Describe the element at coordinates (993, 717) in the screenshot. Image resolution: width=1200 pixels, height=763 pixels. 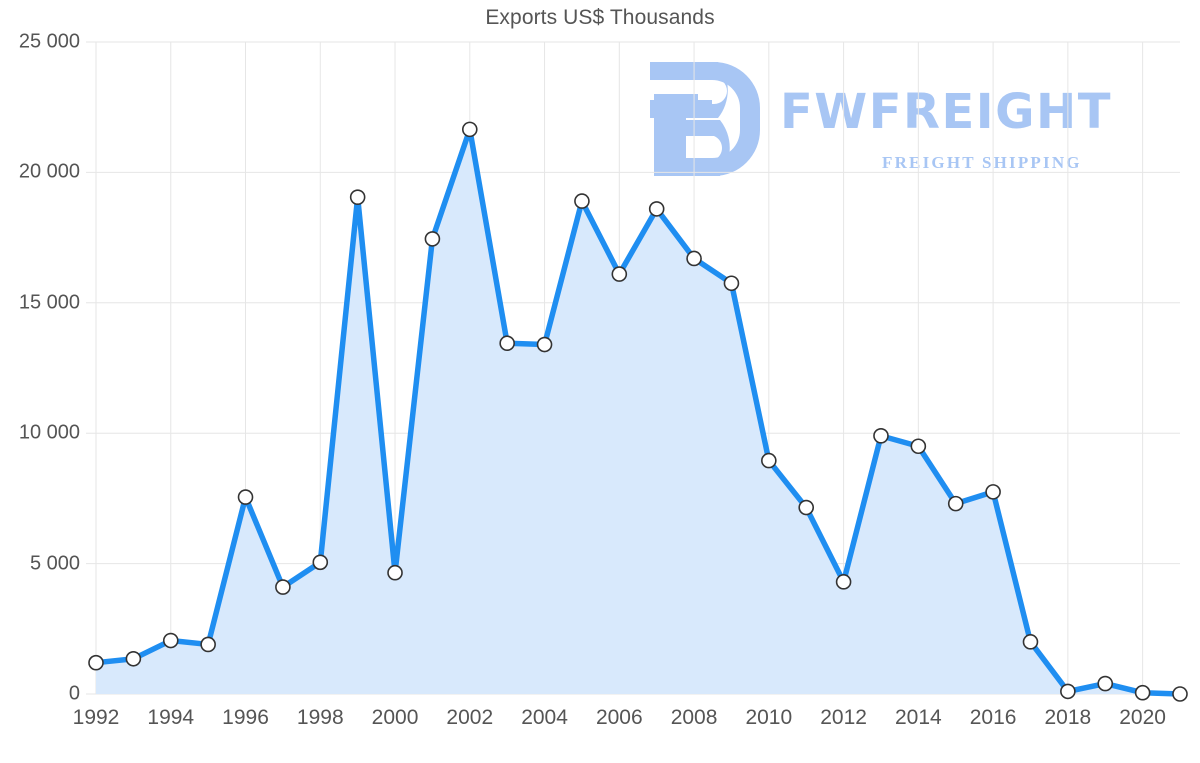
I see `x-axis-tick-label: 2016` at that location.